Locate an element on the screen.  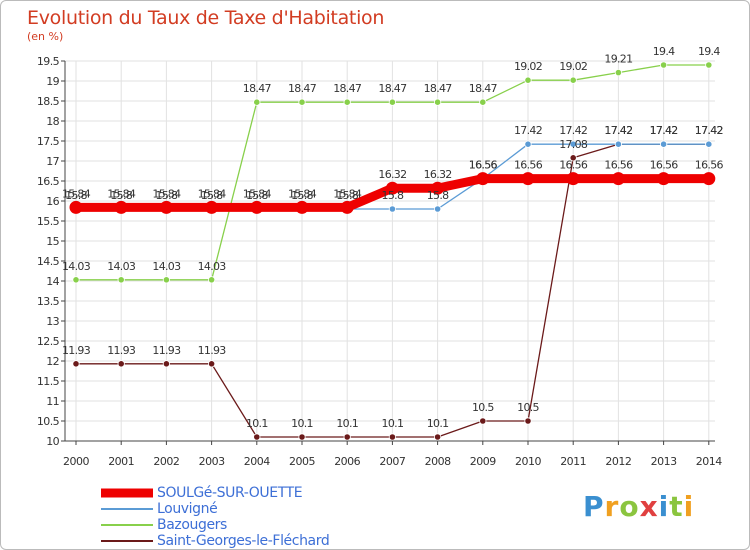
legend-item-bazougers: Bazougers is located at coordinates (215, 525).